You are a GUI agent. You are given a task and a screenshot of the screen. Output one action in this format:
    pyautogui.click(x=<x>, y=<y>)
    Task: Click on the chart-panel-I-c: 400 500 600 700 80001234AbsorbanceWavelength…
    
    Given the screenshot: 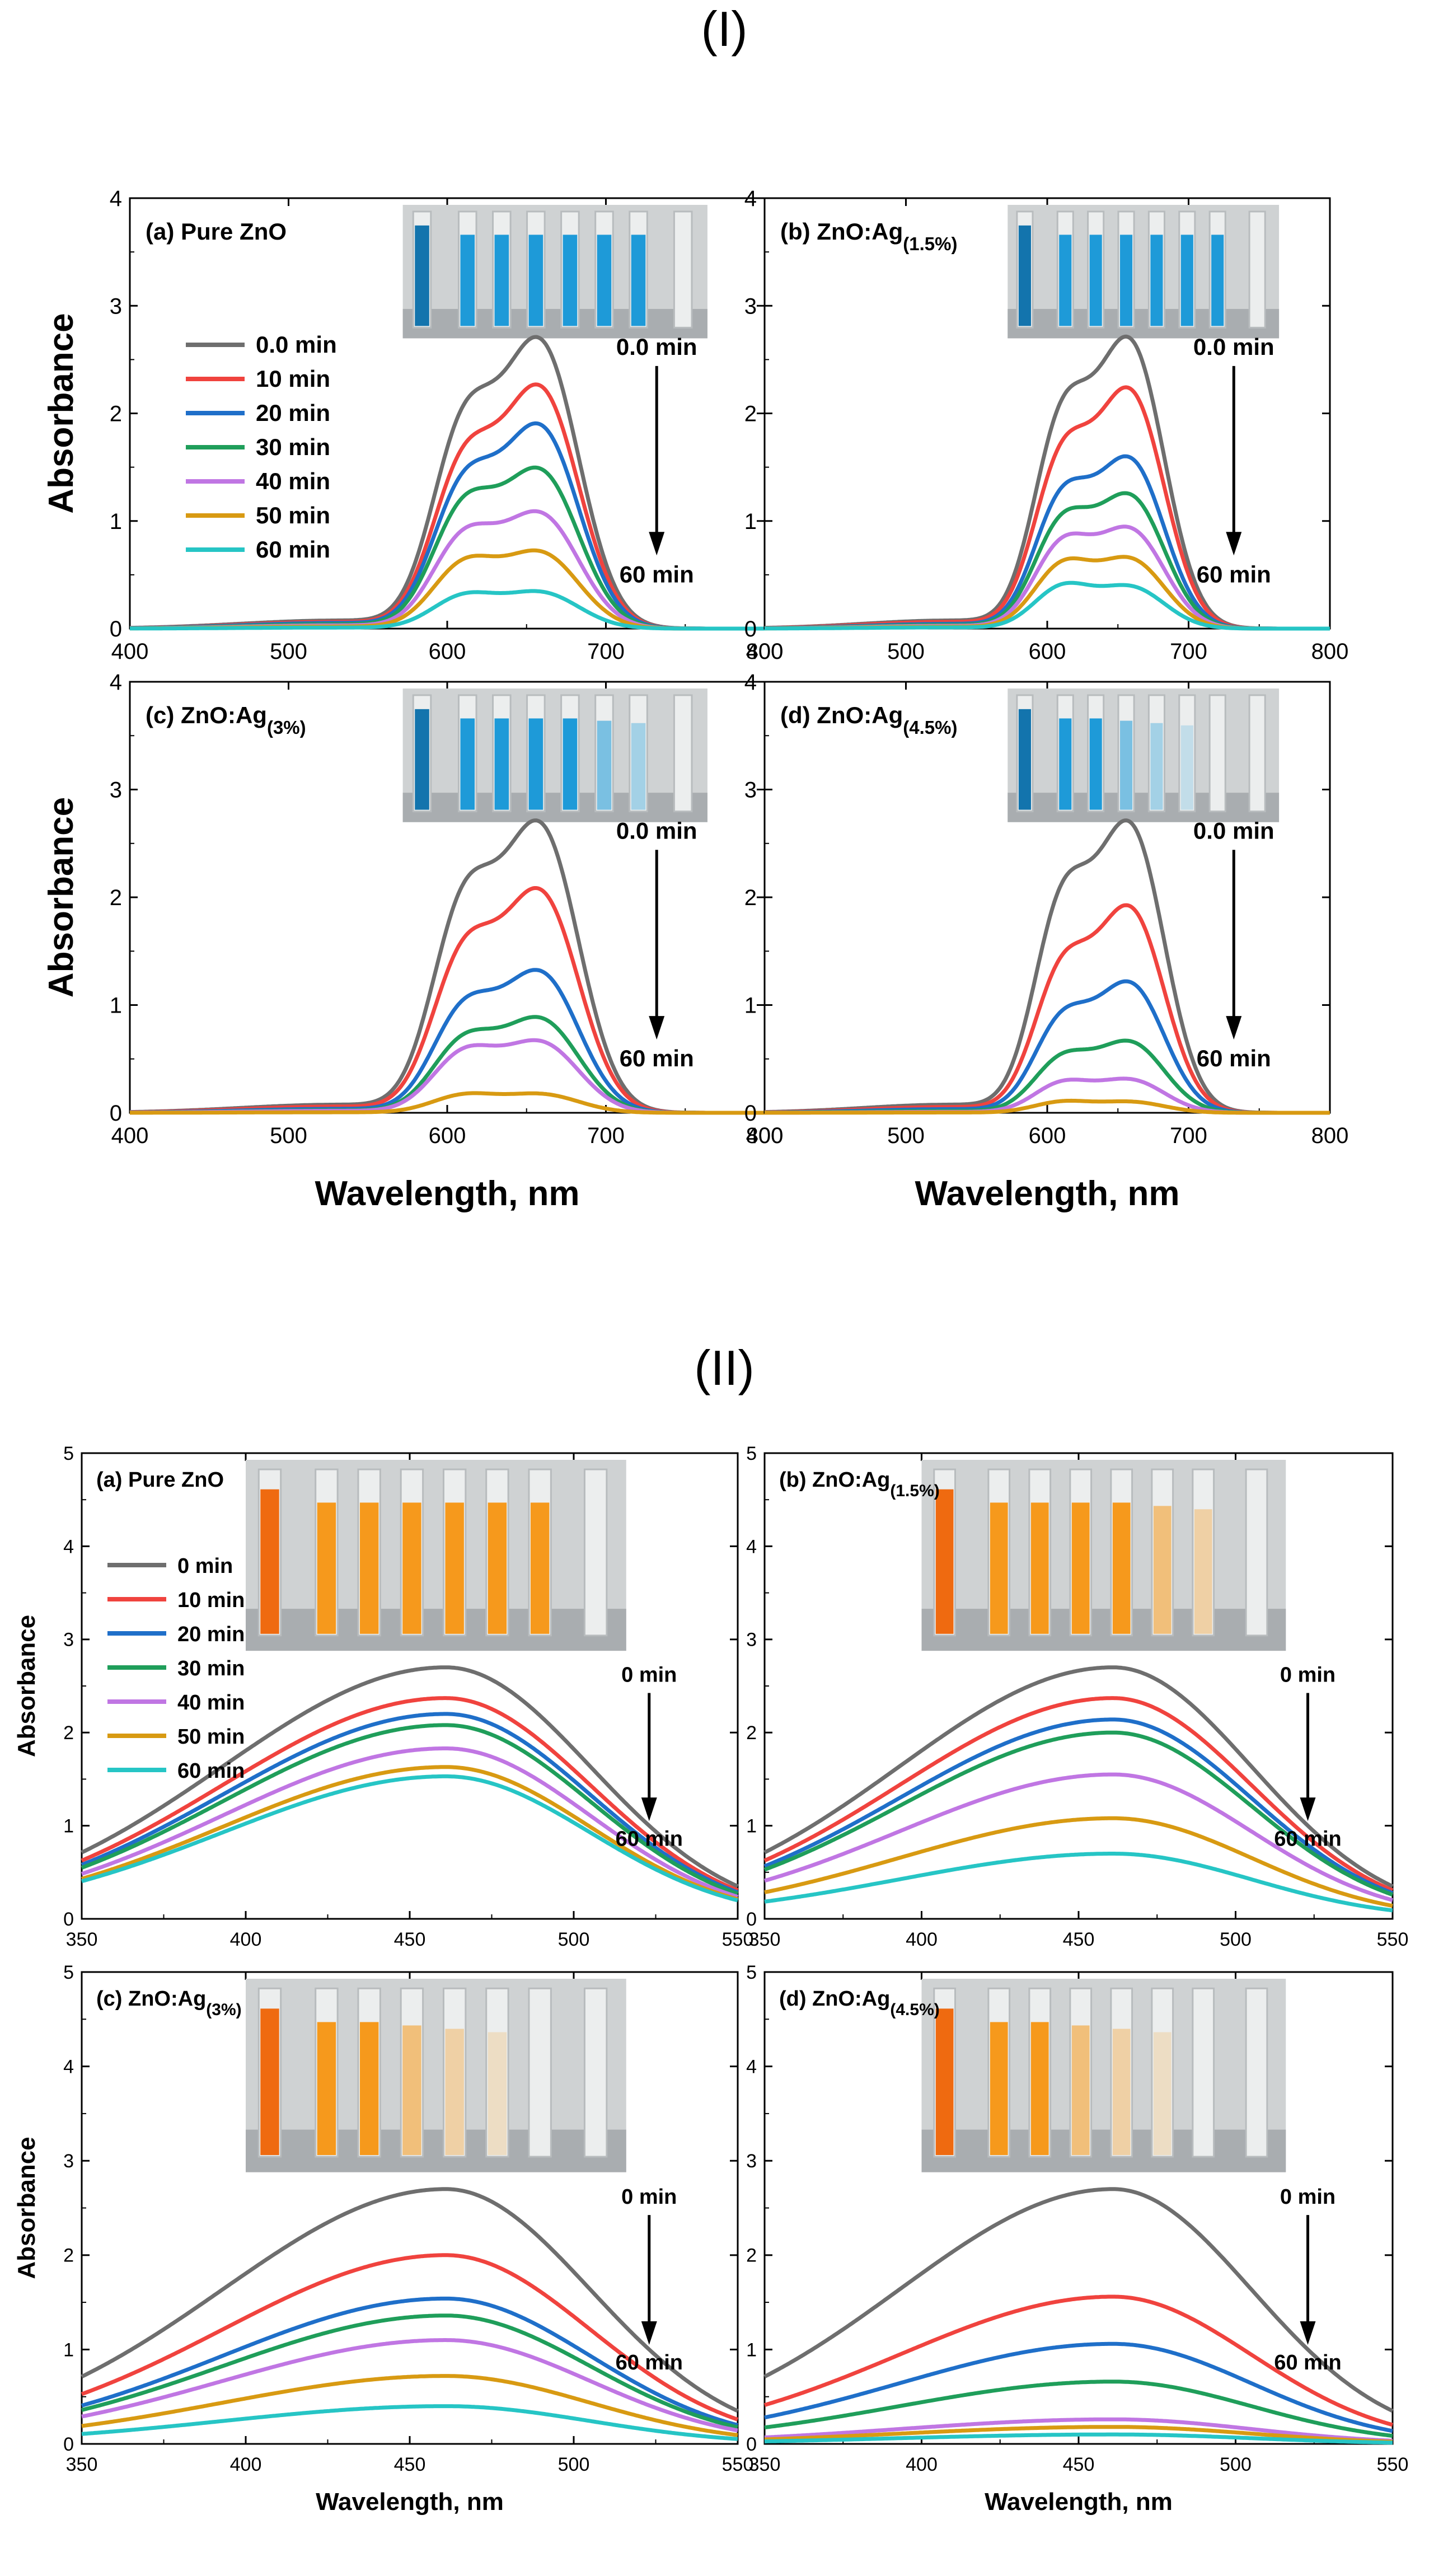 What is the action you would take?
    pyautogui.click(x=412, y=942)
    